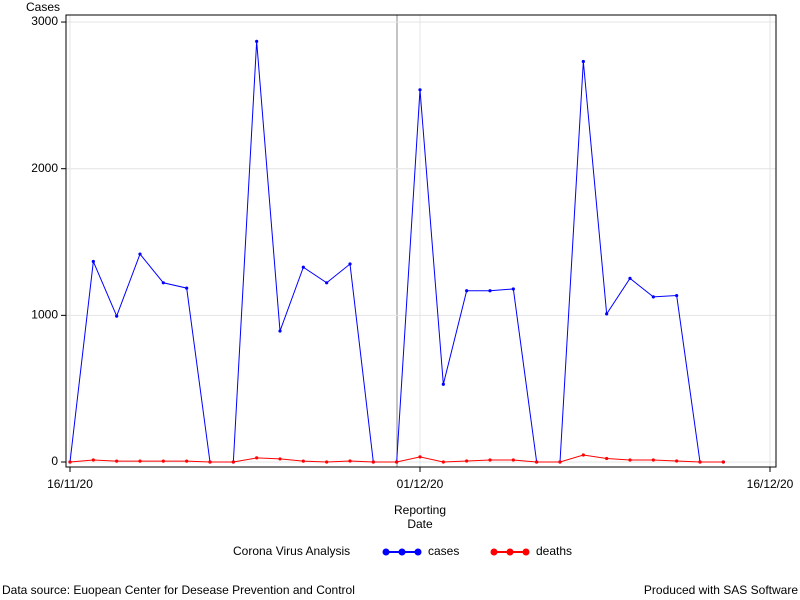  What do you see at coordinates (420, 524) in the screenshot?
I see `x-axis-label: Date` at bounding box center [420, 524].